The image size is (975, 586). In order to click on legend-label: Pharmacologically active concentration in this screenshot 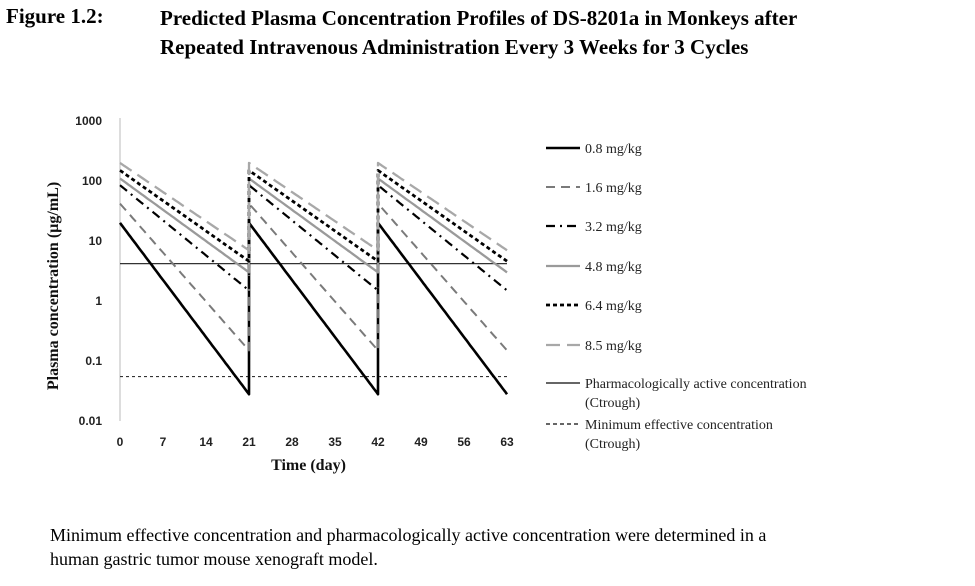, I will do `click(696, 384)`.